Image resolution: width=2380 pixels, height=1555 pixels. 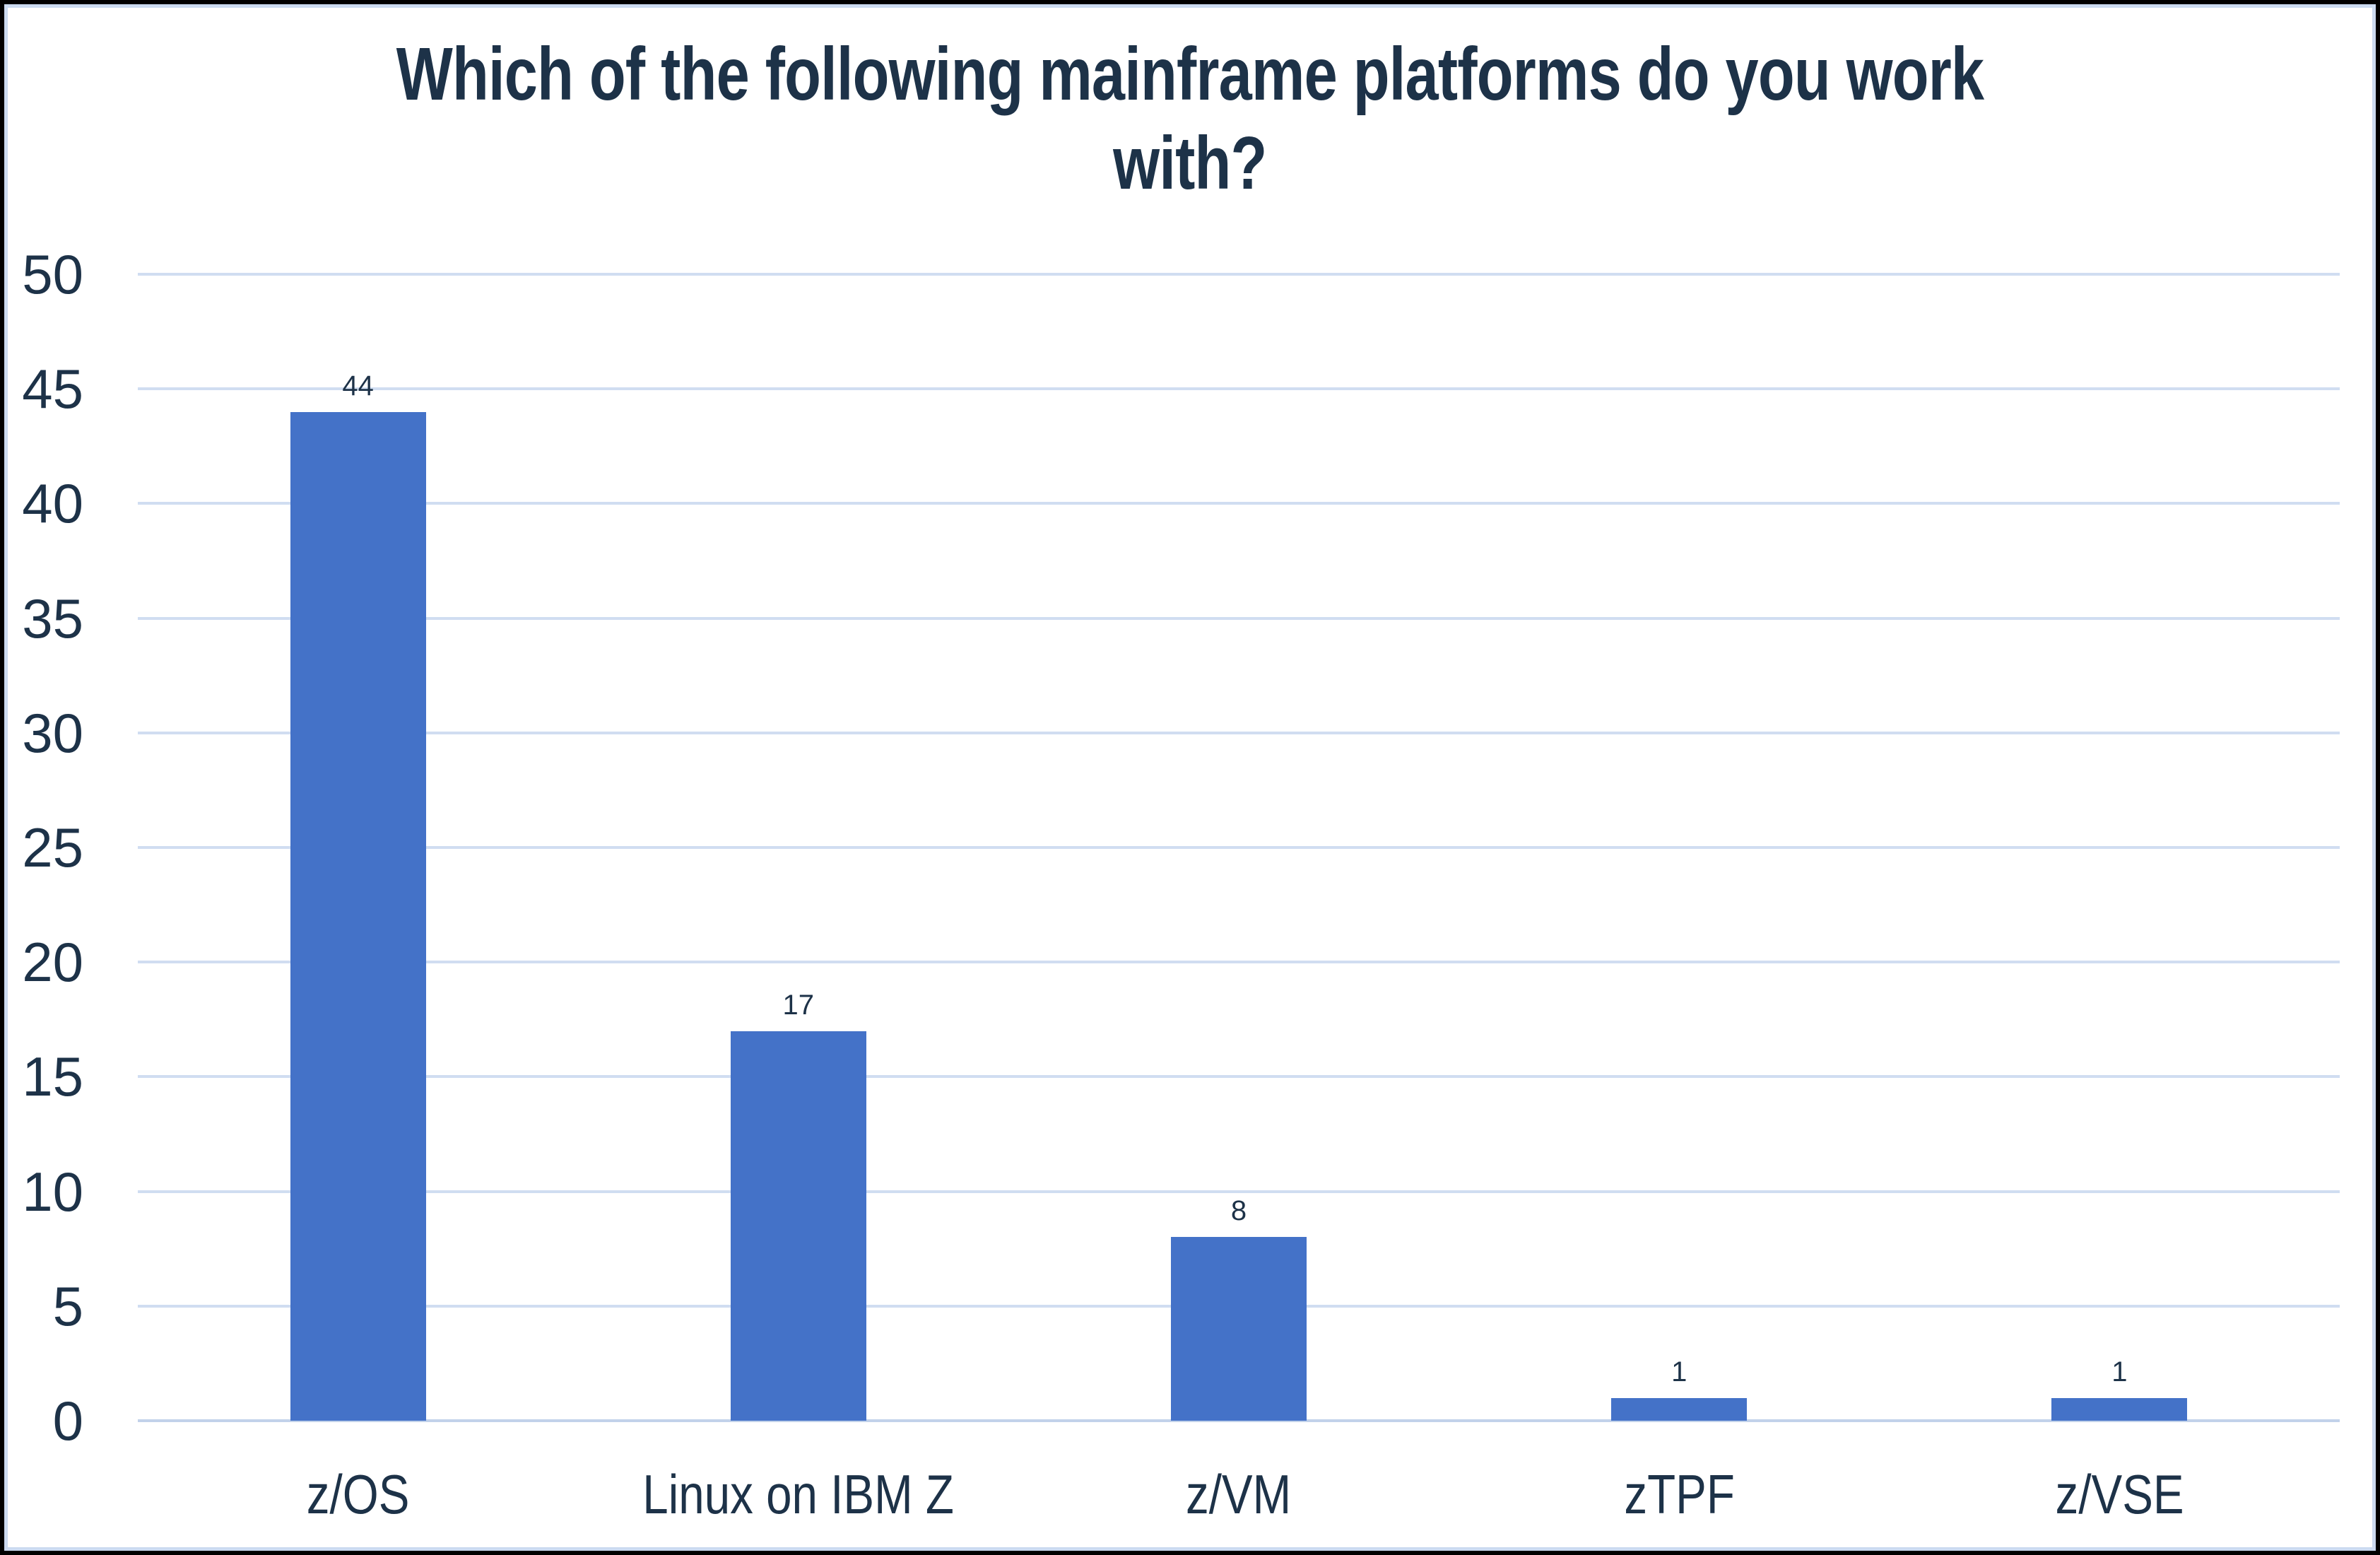 What do you see at coordinates (52, 389) in the screenshot?
I see `y-axis-tick-label: 45` at bounding box center [52, 389].